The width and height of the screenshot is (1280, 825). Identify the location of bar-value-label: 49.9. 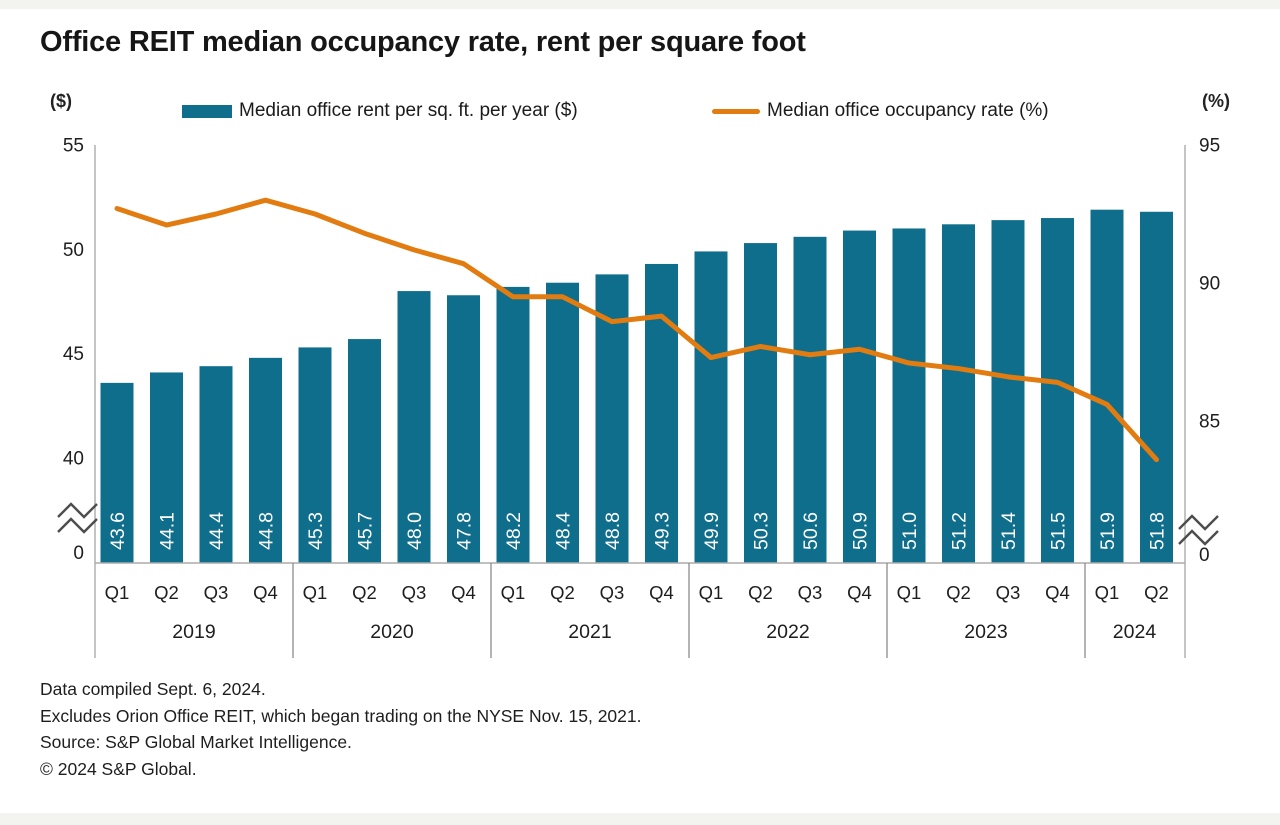
(712, 531).